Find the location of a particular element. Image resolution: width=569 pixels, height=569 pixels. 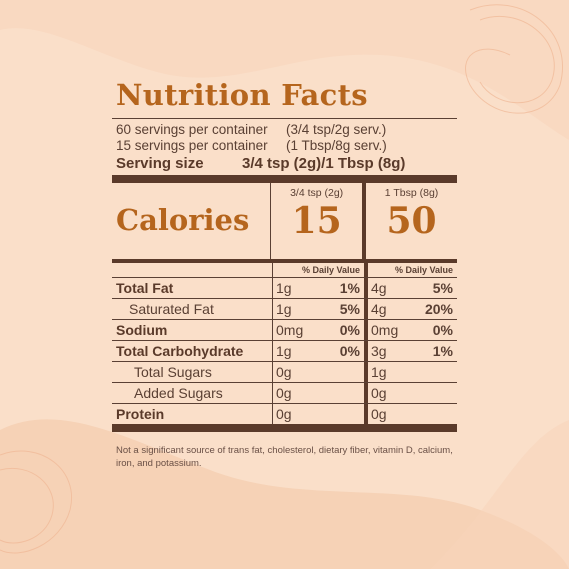

nutrient-name: Total Carbohydrate is located at coordinates (180, 351).